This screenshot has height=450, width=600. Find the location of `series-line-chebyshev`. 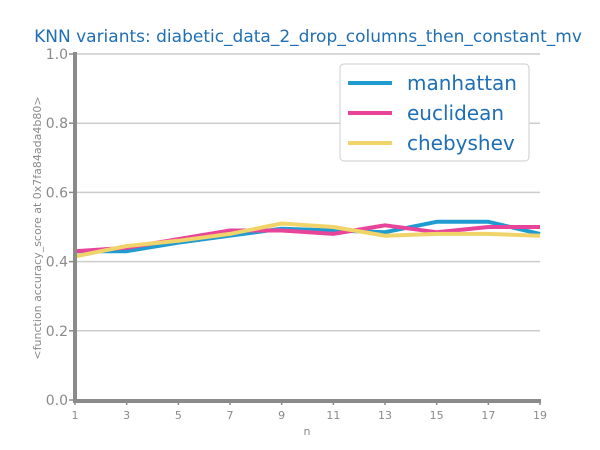

series-line-chebyshev is located at coordinates (307, 240).